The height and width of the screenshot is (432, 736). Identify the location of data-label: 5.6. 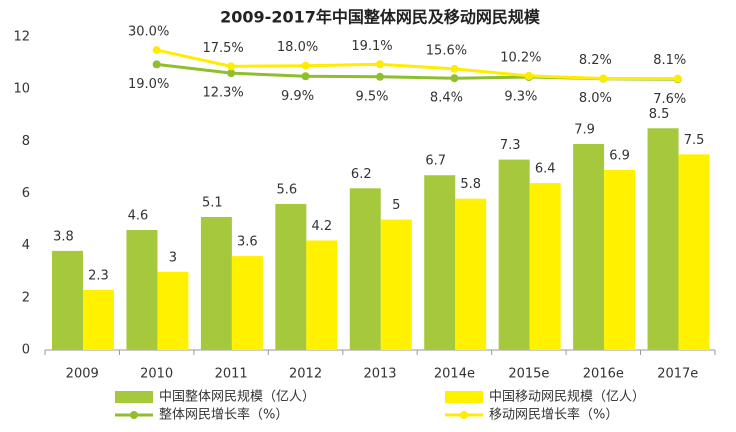
(286, 189).